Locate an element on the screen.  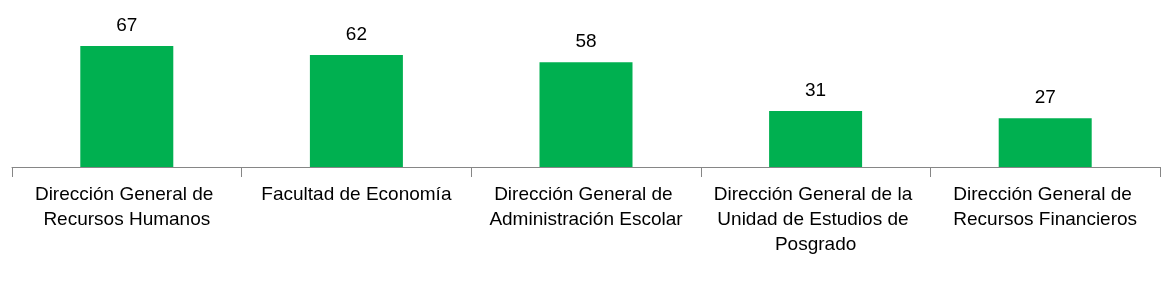
x-tick-label: Dirección General de Recursos Humanos is located at coordinates (126, 206).